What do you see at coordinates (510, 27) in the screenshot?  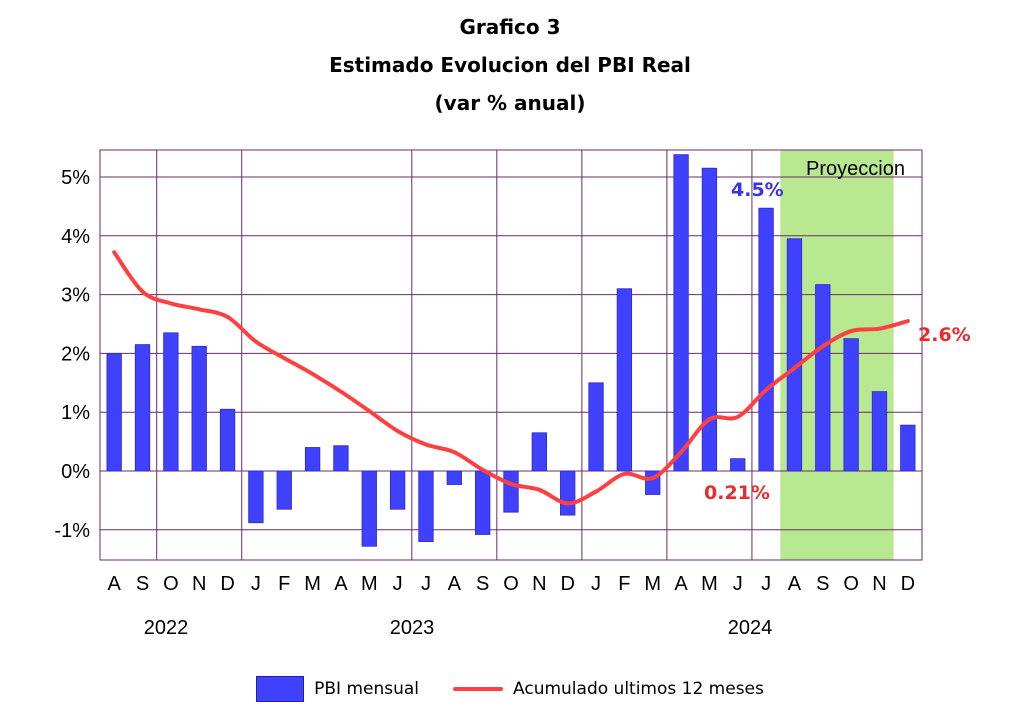 I see `chart-title-line-1: Grafico 3` at bounding box center [510, 27].